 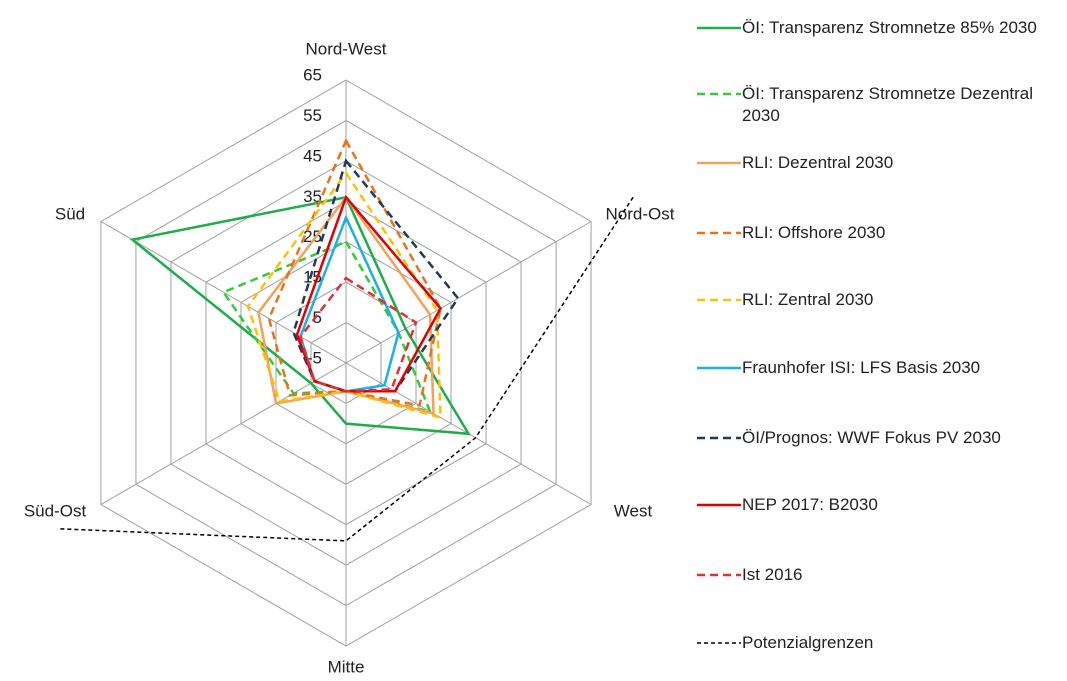 What do you see at coordinates (818, 162) in the screenshot?
I see `legend-label: RLI: Dezentral 2030` at bounding box center [818, 162].